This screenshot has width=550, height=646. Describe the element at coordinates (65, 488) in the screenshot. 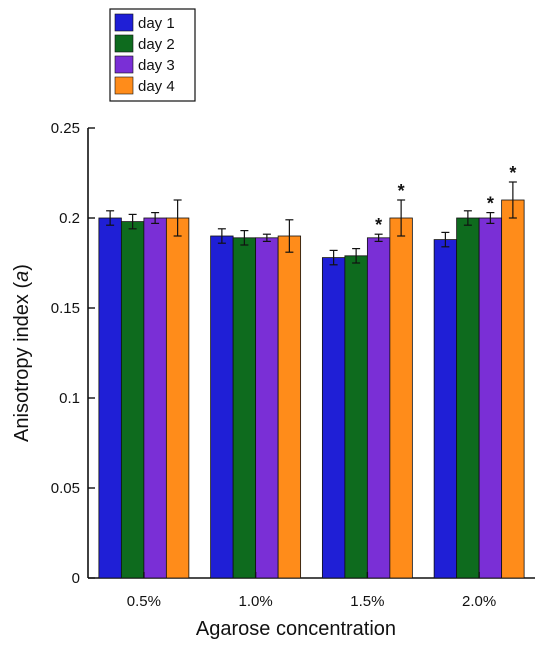

I see `y-tick-label: 0.05` at that location.